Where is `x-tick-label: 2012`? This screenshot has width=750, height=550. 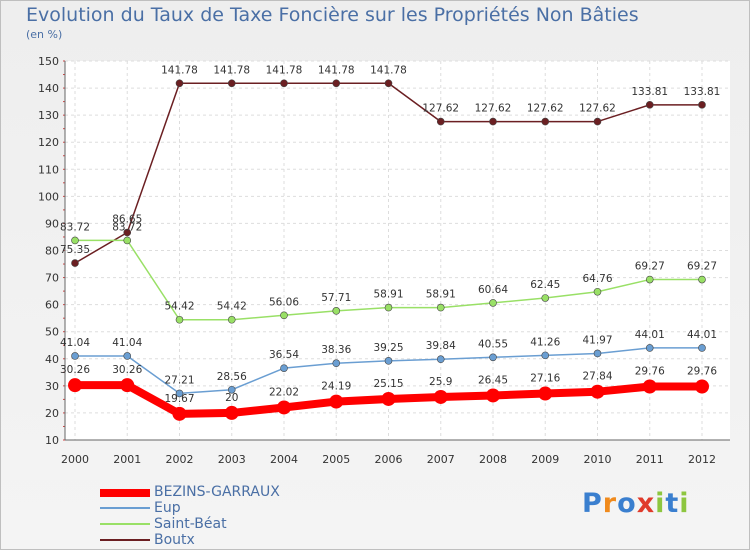
x-tick-label: 2012 is located at coordinates (702, 459).